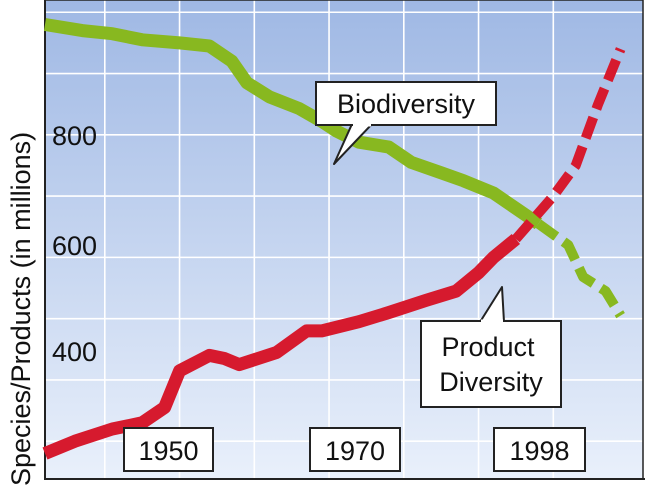  I want to click on annotation-product-diversity: Product Diversity, so click(491, 347).